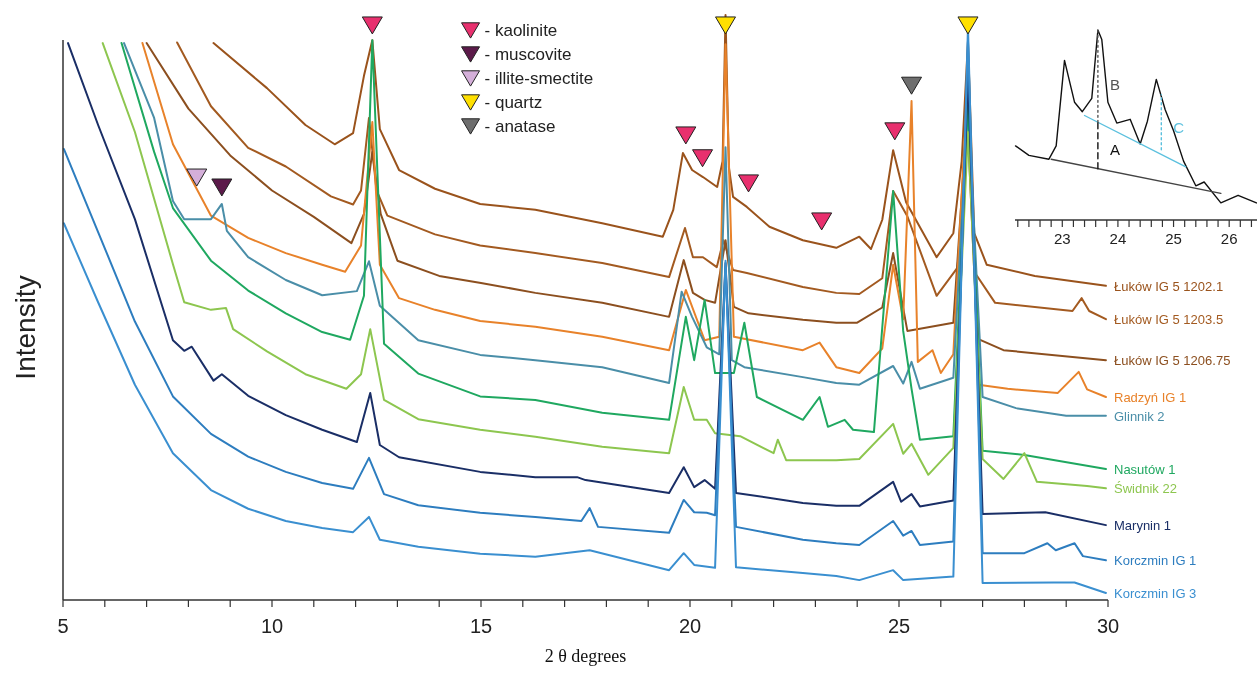 The image size is (1257, 675). What do you see at coordinates (481, 626) in the screenshot?
I see `x-tick-label: 15` at bounding box center [481, 626].